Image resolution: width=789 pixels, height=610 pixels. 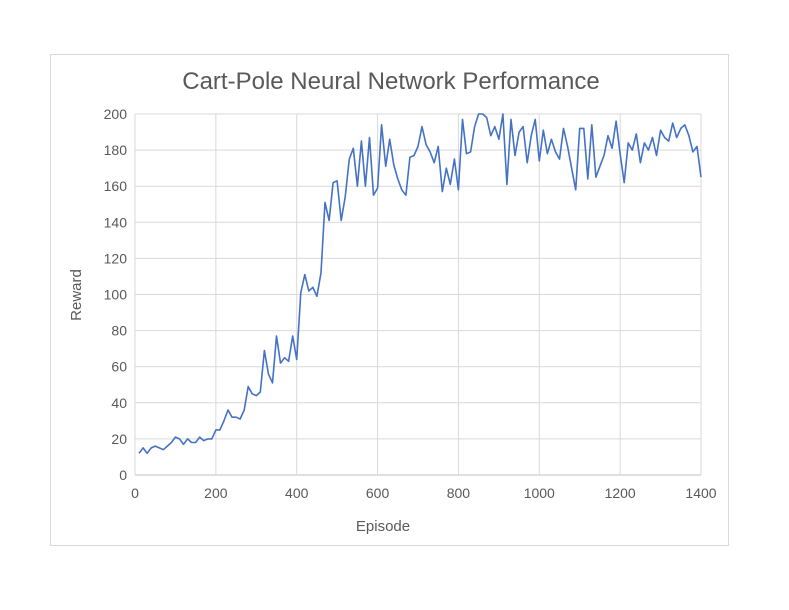 What do you see at coordinates (123, 475) in the screenshot?
I see `y-tick-label: 0` at bounding box center [123, 475].